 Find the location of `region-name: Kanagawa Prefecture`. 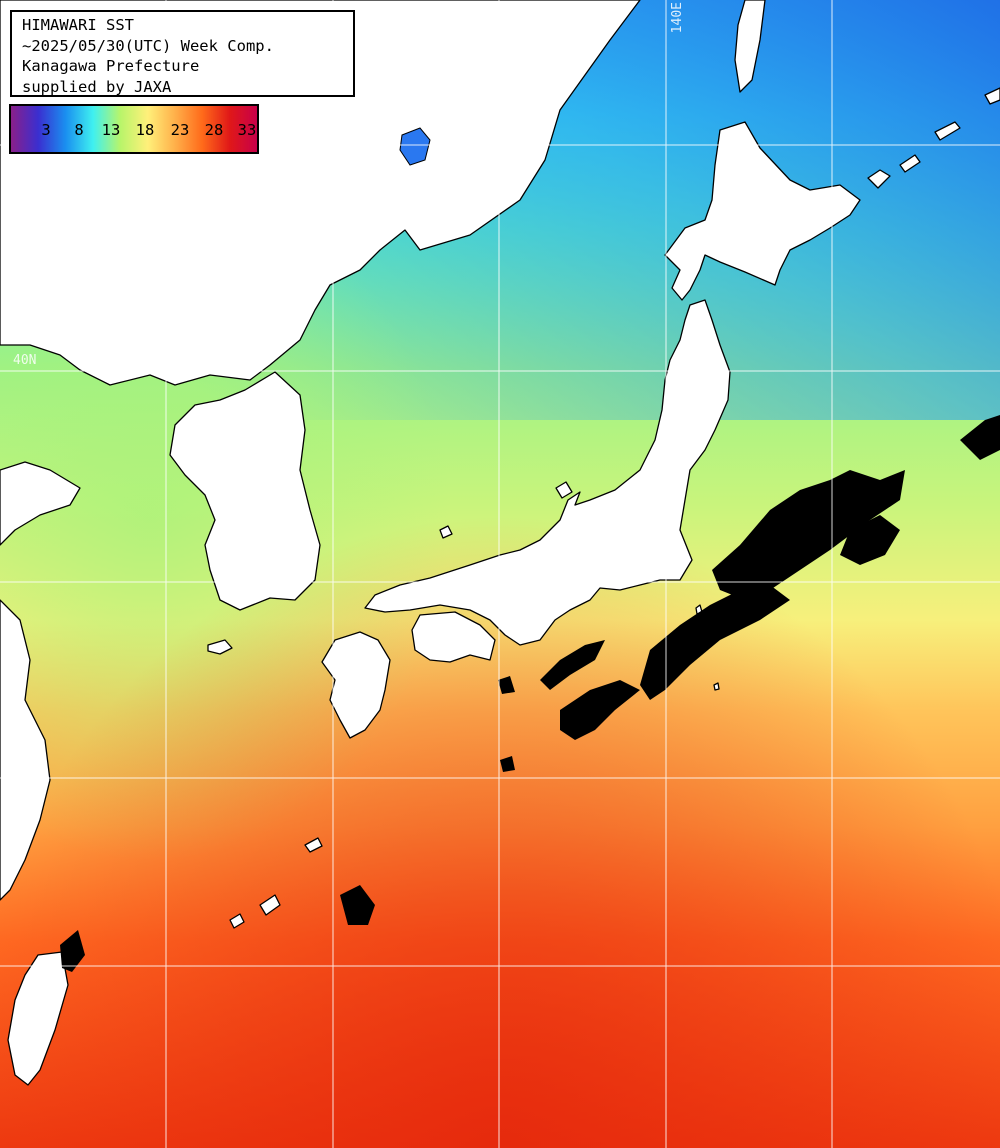

region-name: Kanagawa Prefecture is located at coordinates (111, 66).